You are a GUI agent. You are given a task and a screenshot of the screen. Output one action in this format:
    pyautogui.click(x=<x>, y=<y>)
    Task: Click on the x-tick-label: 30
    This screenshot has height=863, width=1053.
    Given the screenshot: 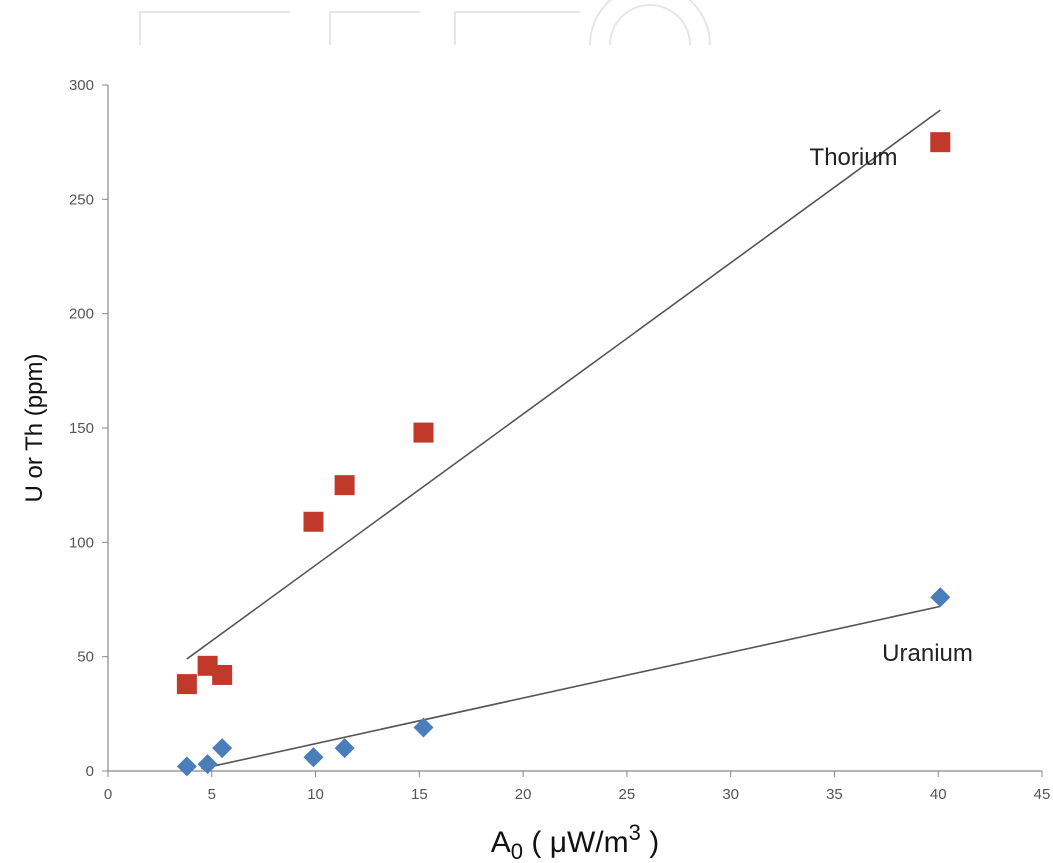 What is the action you would take?
    pyautogui.click(x=730, y=794)
    